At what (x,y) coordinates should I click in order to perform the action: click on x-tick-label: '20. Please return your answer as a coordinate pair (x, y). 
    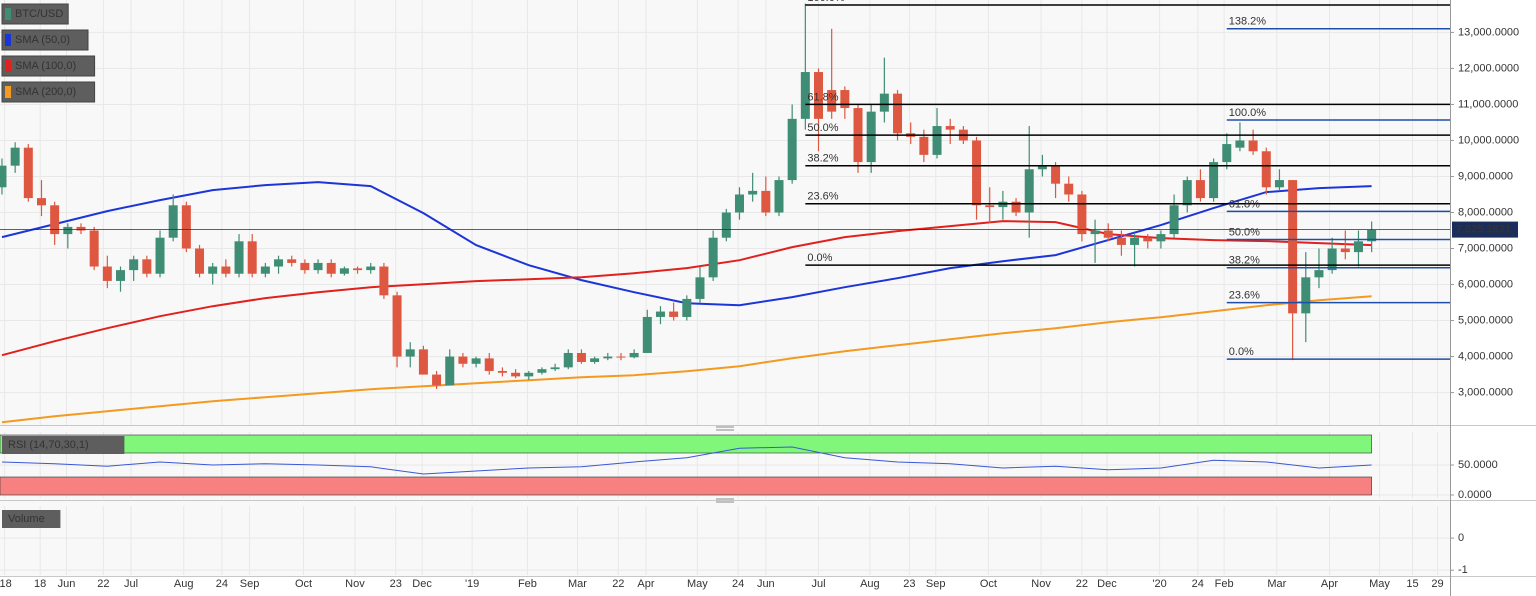
    Looking at the image, I should click on (1159, 584).